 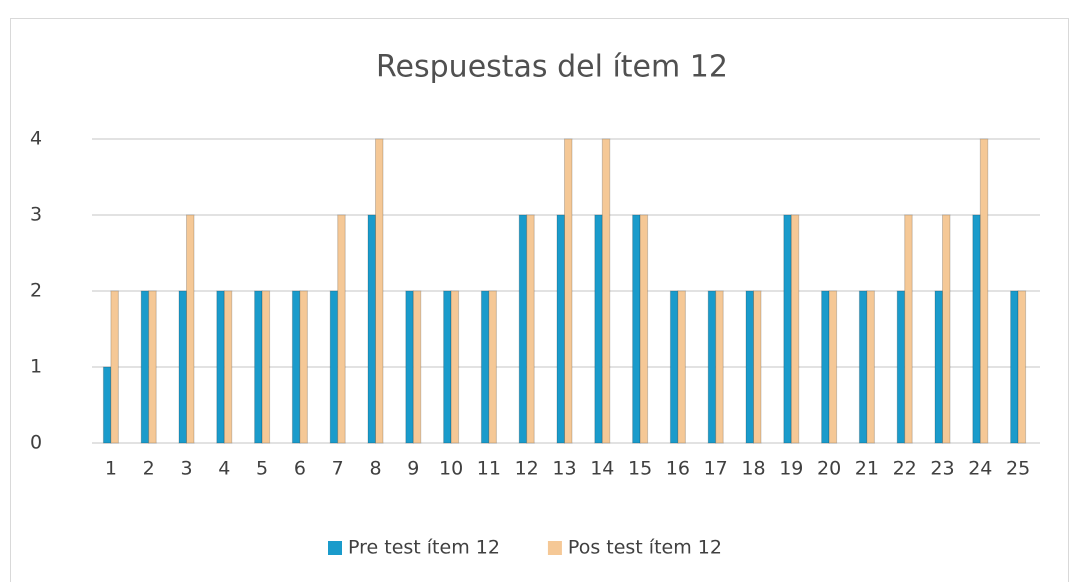 I want to click on x-tick-label: 2, so click(x=149, y=469).